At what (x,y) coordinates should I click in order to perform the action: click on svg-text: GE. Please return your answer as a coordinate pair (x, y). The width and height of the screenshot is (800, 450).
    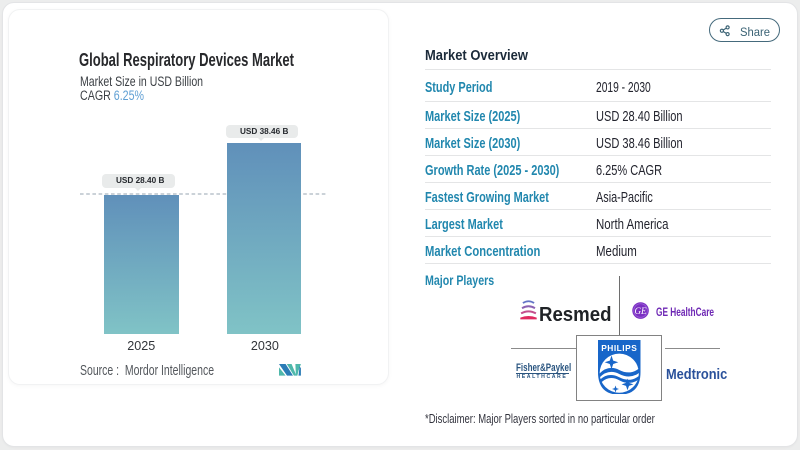
    Looking at the image, I should click on (641, 311).